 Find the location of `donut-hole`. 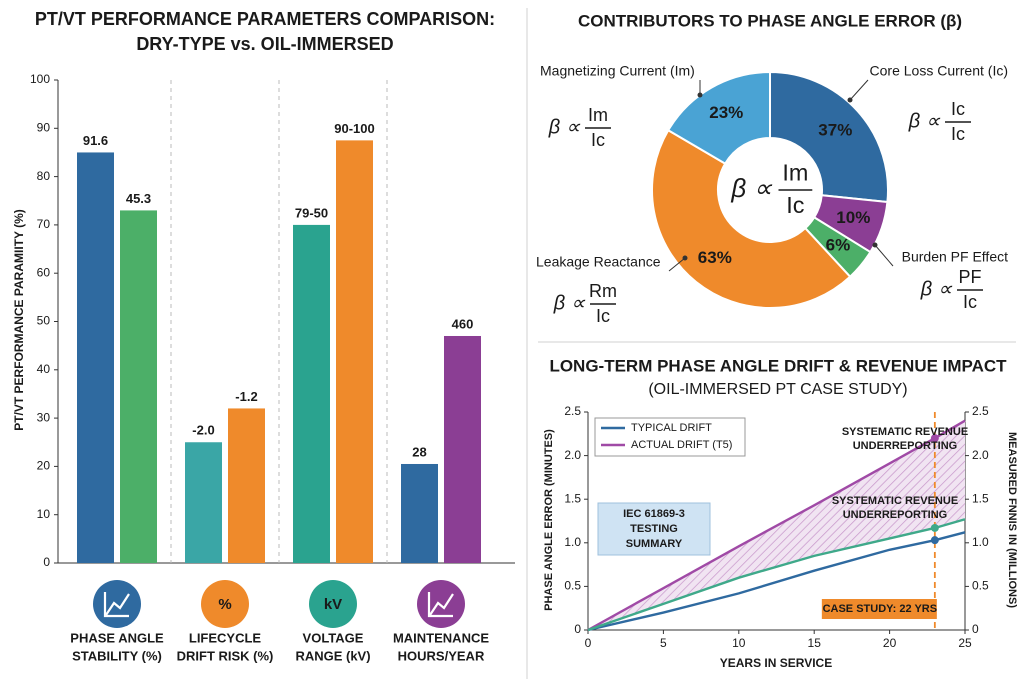

donut-hole is located at coordinates (770, 190).